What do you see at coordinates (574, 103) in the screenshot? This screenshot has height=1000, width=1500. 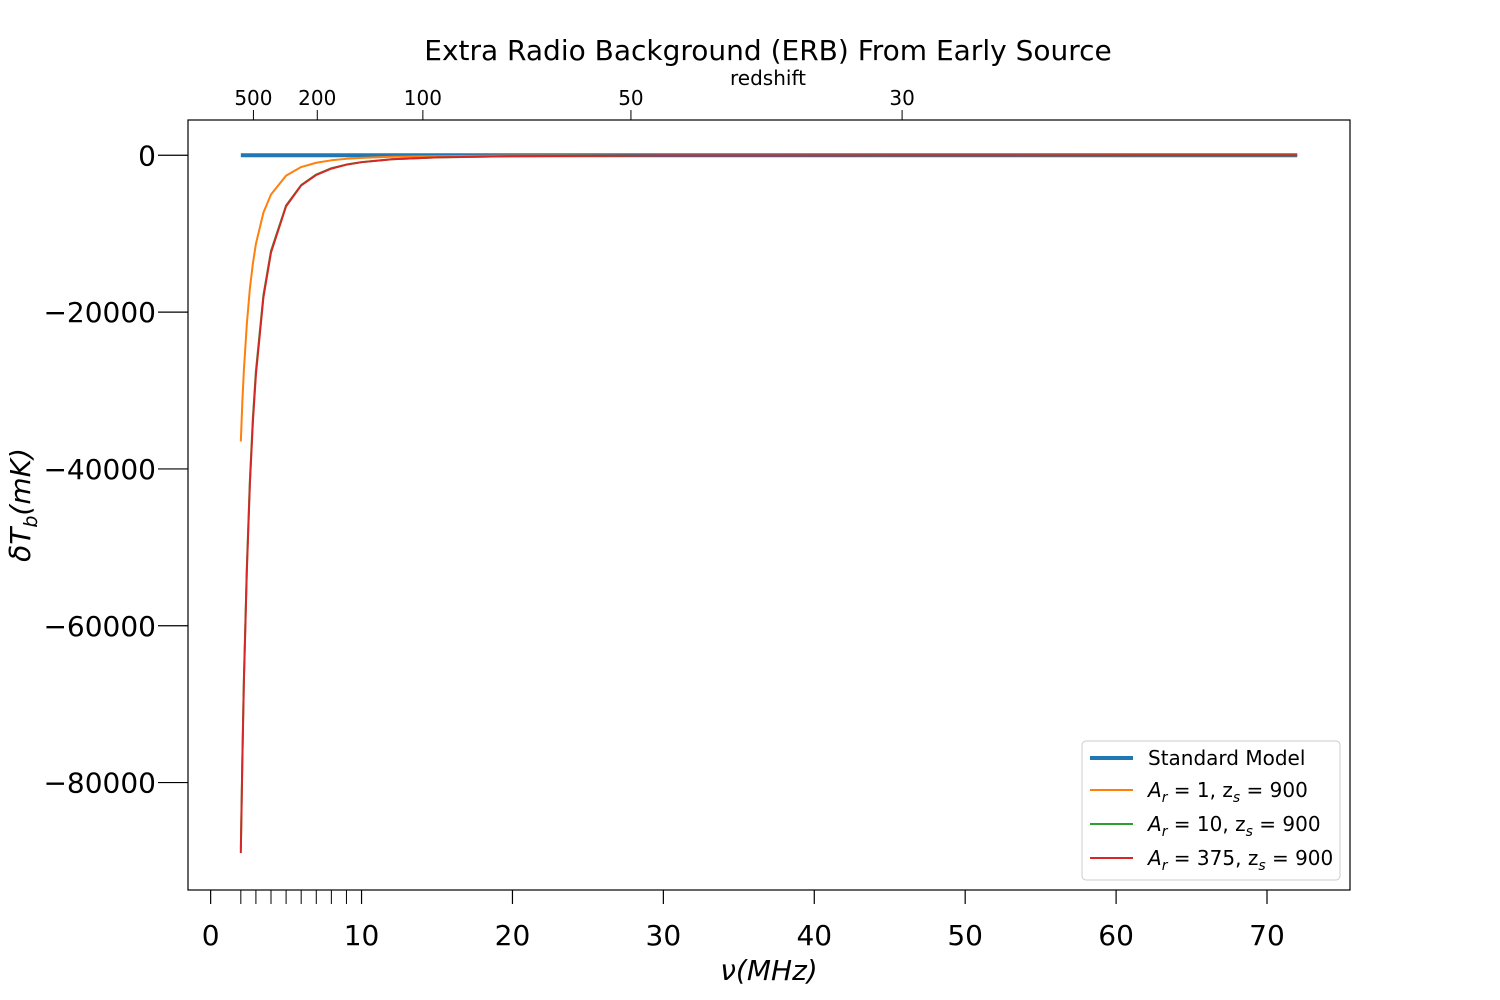 I see `top-axis: 500 200 100 50 30` at bounding box center [574, 103].